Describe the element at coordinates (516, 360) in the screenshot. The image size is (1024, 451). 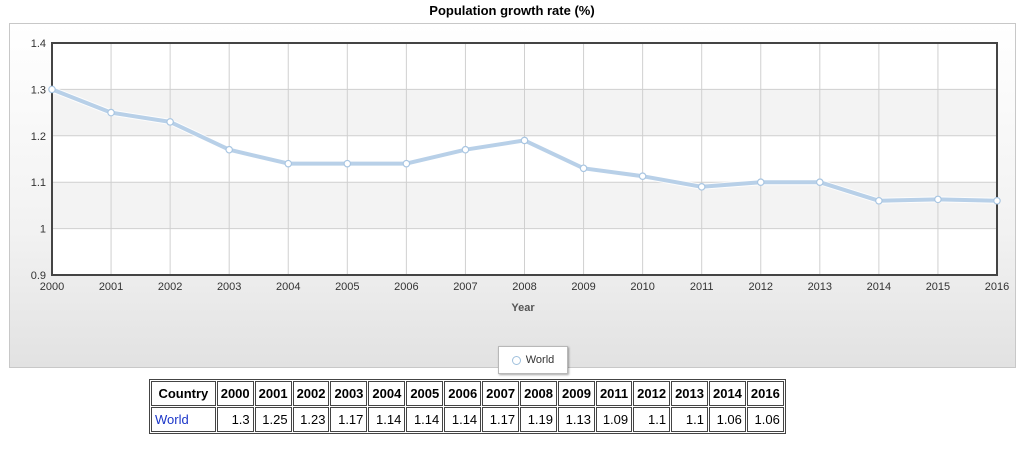
I see `legend-marker-icon` at that location.